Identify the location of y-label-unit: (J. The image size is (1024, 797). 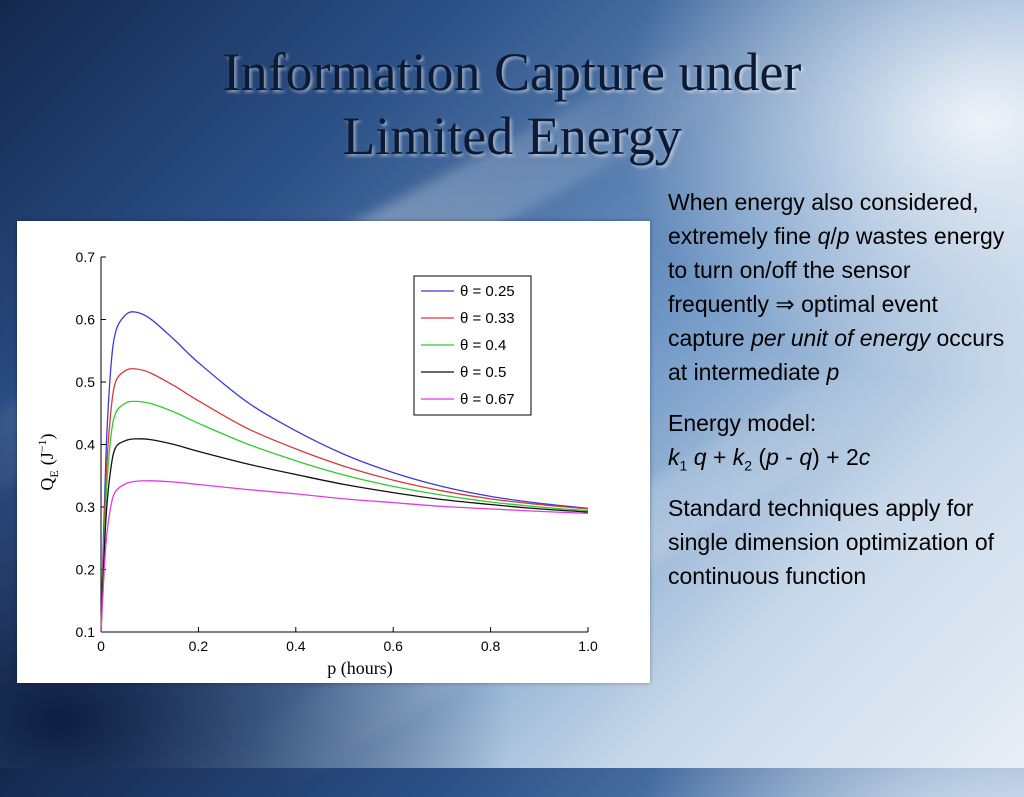
(47, 458).